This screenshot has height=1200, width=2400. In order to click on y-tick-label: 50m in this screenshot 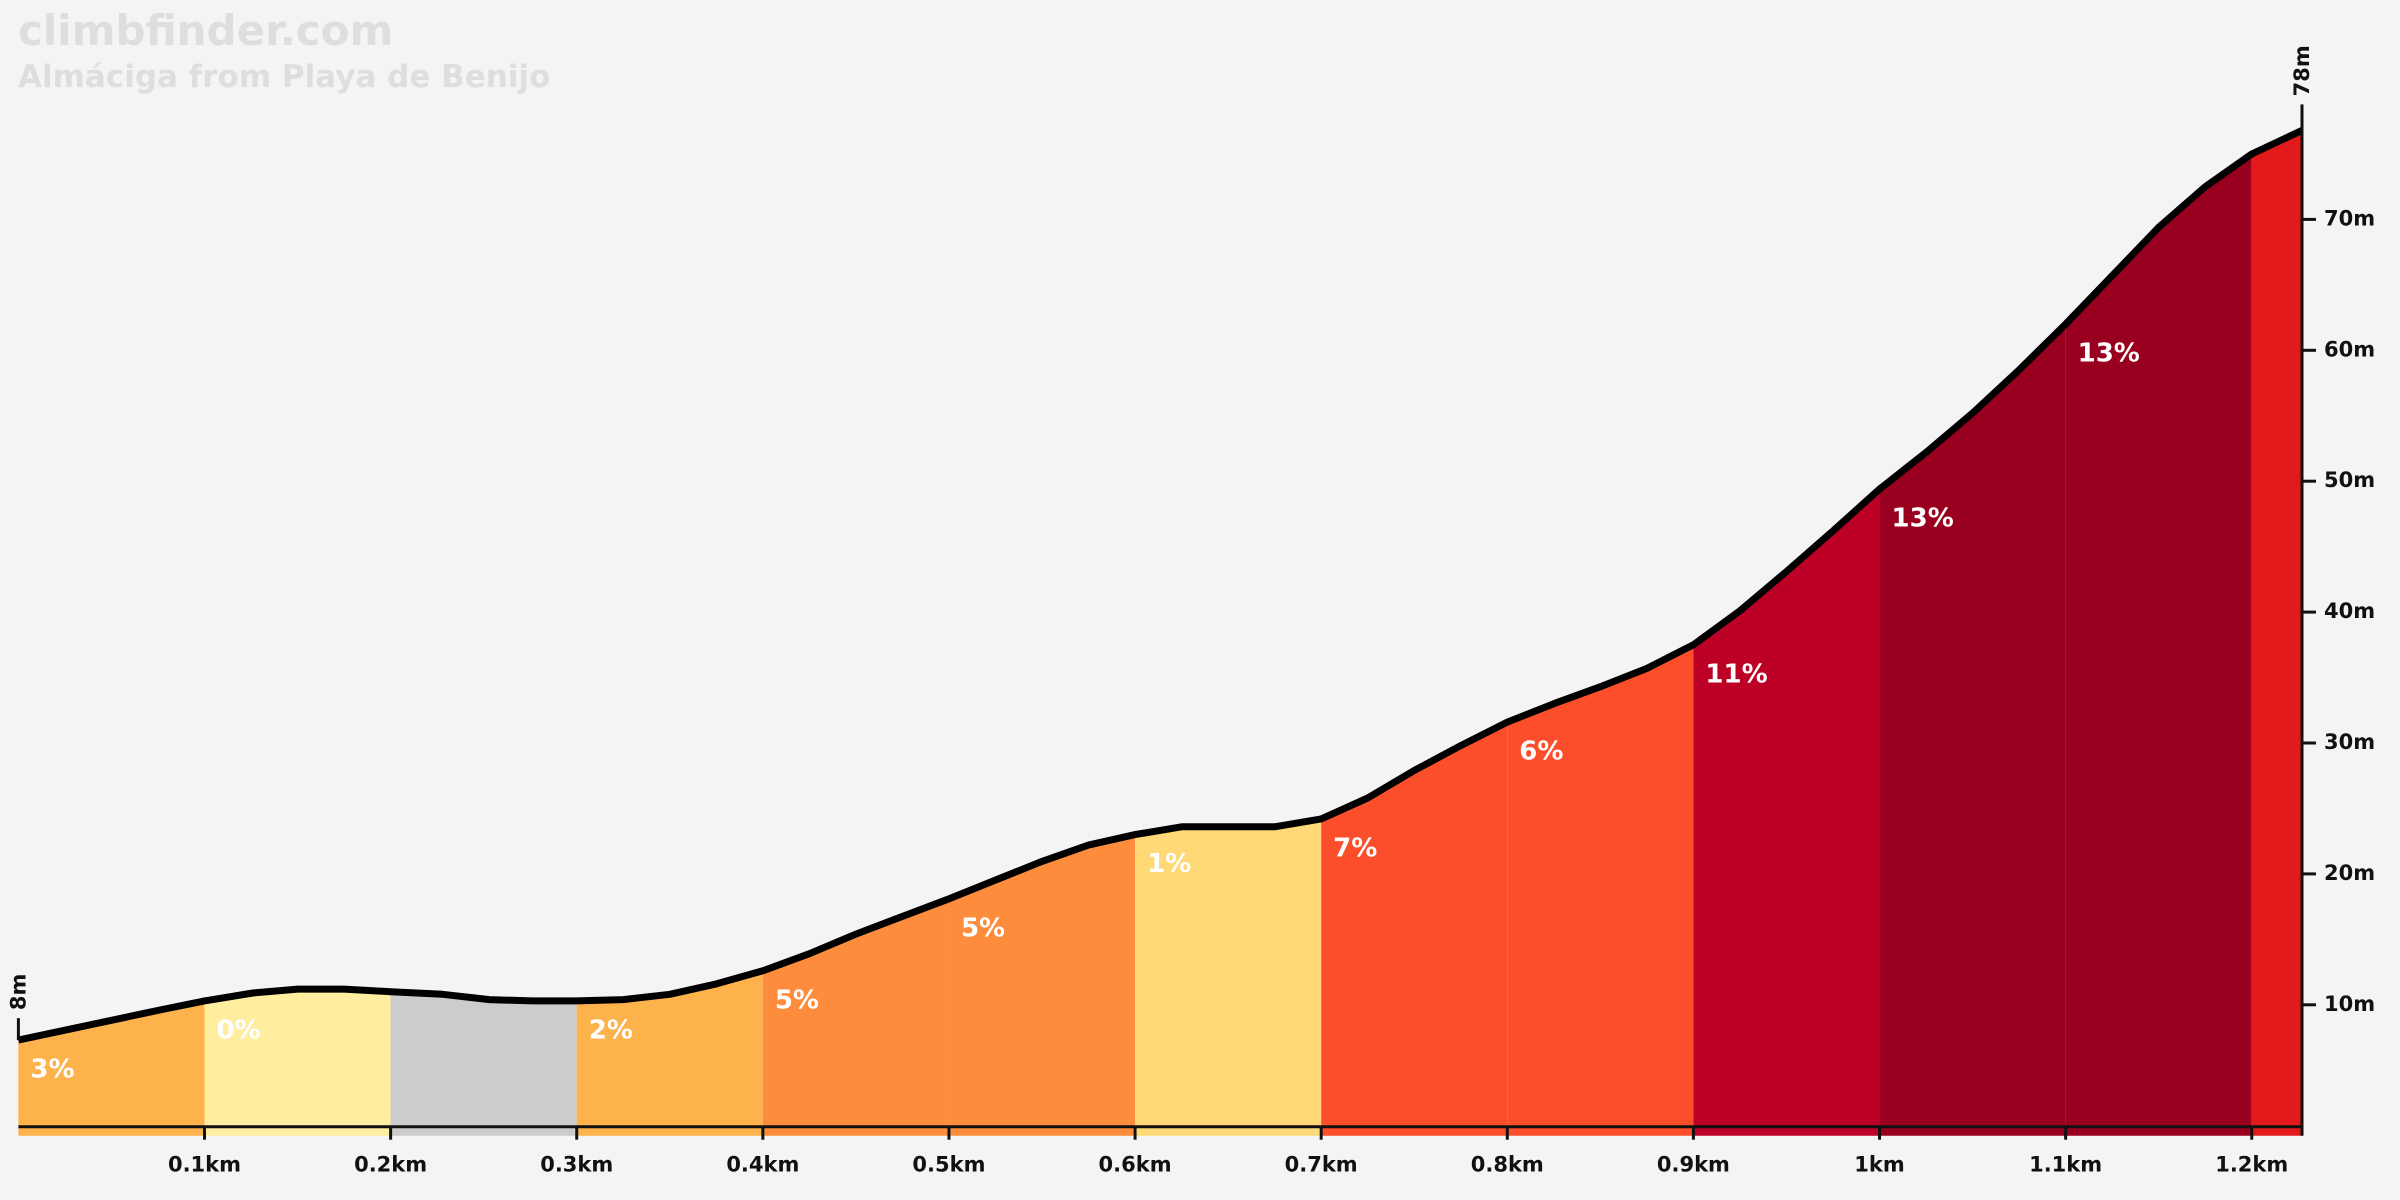, I will do `click(2349, 480)`.